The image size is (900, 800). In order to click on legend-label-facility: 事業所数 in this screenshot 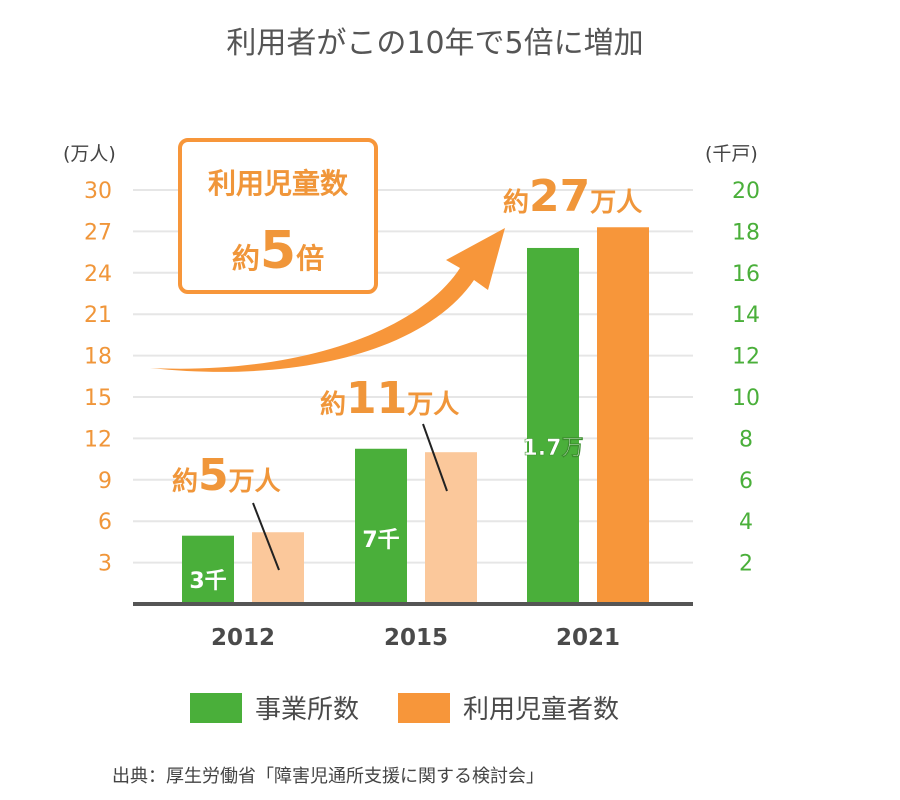, I will do `click(307, 710)`.